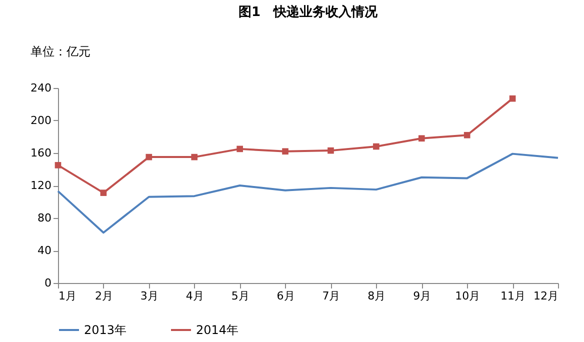 This screenshot has width=584, height=342. What do you see at coordinates (105, 330) in the screenshot?
I see `legend-label: 2013年` at bounding box center [105, 330].